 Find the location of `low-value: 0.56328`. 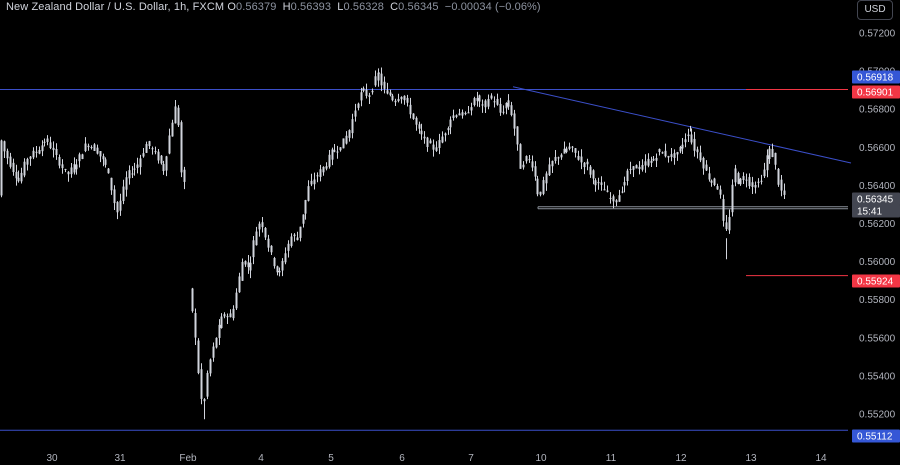

low-value: 0.56328 is located at coordinates (363, 7).